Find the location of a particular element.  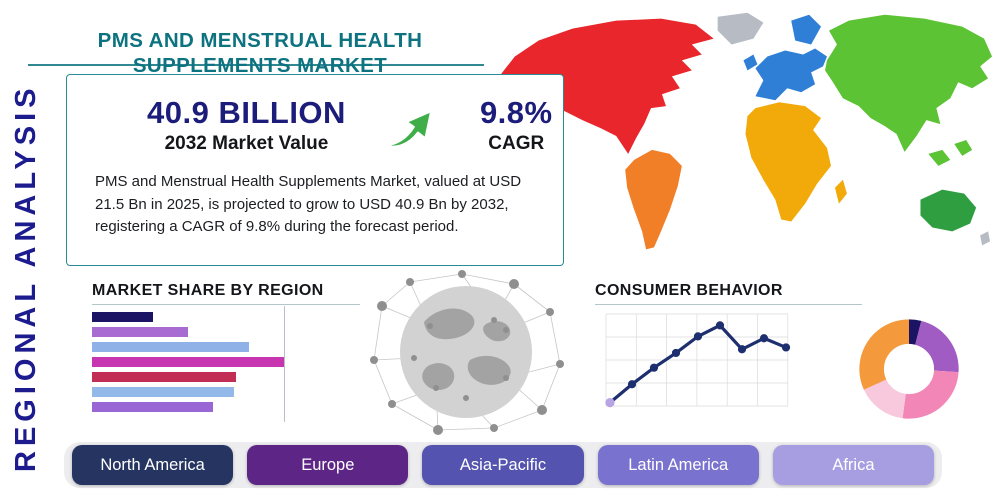

market-value-block: 40.9 BILLION 2032 Market Value is located at coordinates (246, 125).